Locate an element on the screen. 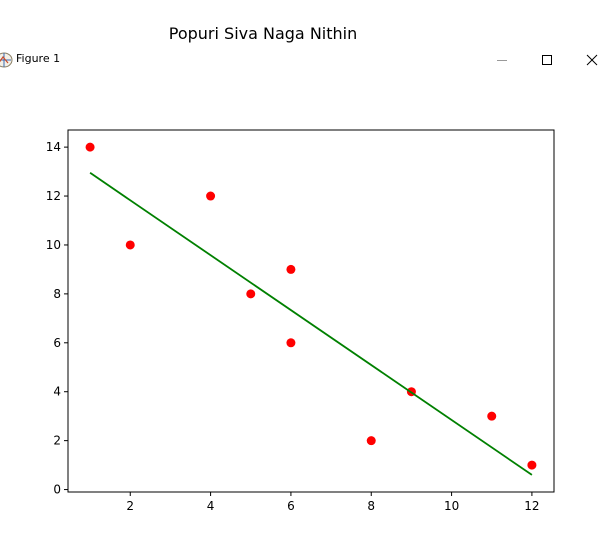  close-button is located at coordinates (587, 60).